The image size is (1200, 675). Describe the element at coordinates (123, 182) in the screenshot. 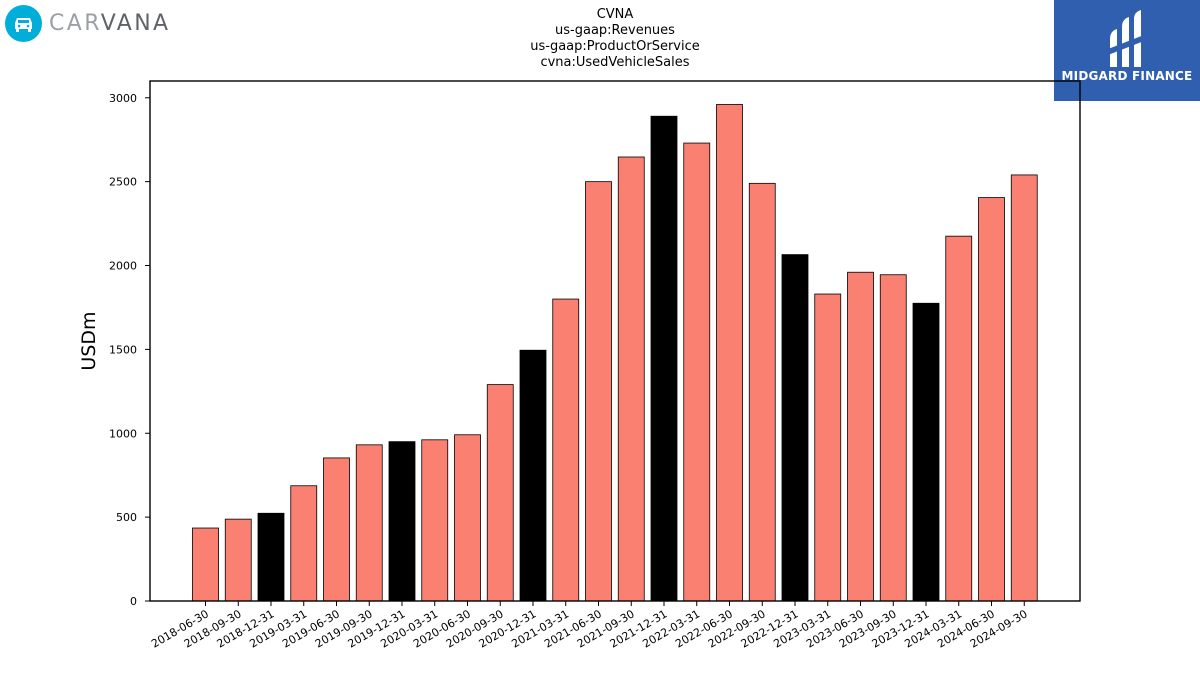

I see `y-tick-label: 2500` at that location.